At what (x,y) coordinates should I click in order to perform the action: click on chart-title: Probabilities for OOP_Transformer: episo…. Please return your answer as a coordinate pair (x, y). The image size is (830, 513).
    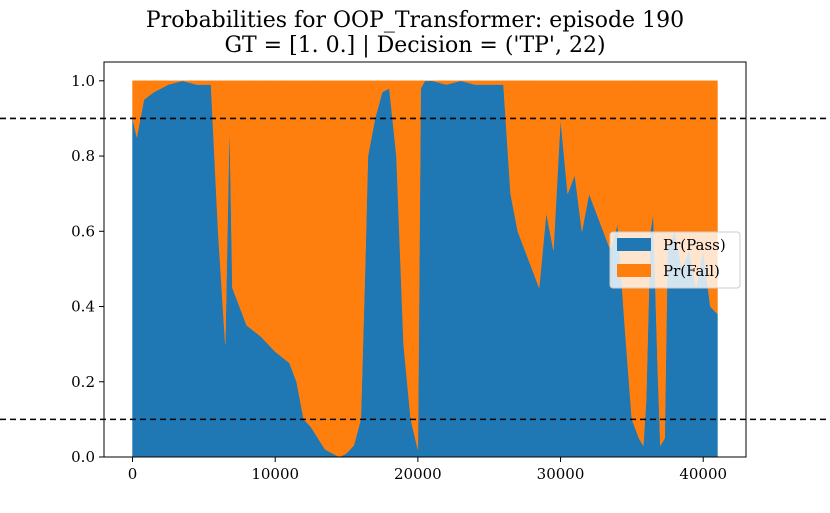
    Looking at the image, I should click on (415, 20).